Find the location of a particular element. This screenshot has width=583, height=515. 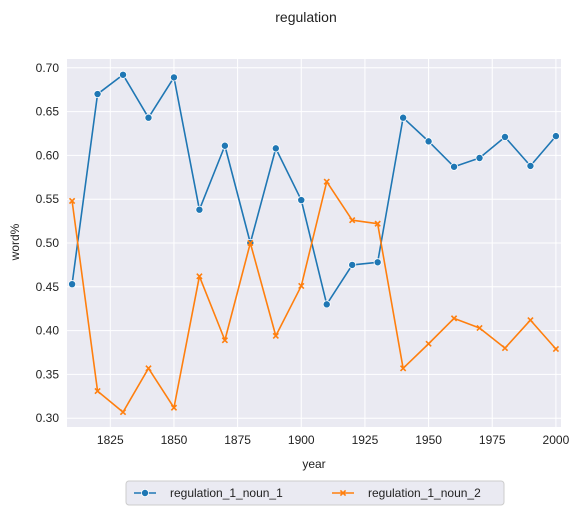

chart-title: regulation is located at coordinates (306, 17).